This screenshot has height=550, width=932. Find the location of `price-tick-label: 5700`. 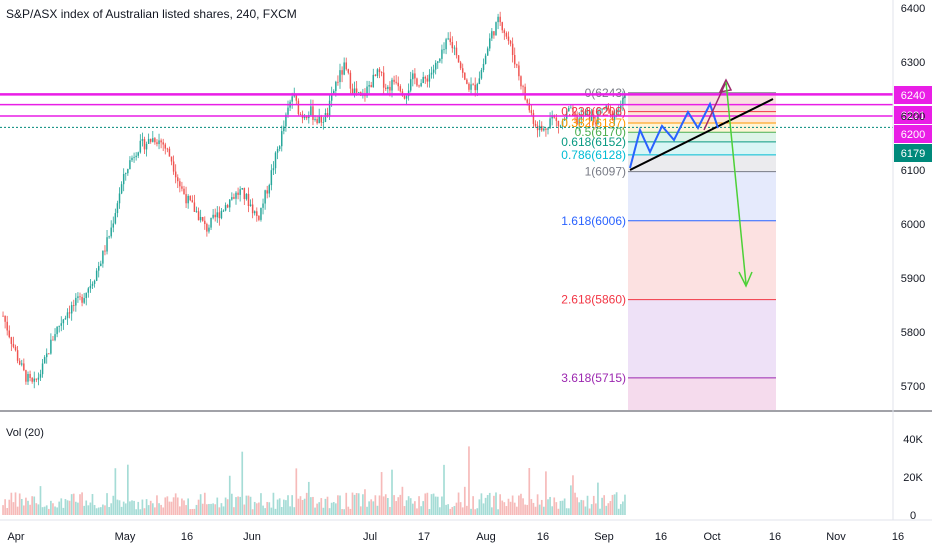

price-tick-label: 5700 is located at coordinates (913, 387).